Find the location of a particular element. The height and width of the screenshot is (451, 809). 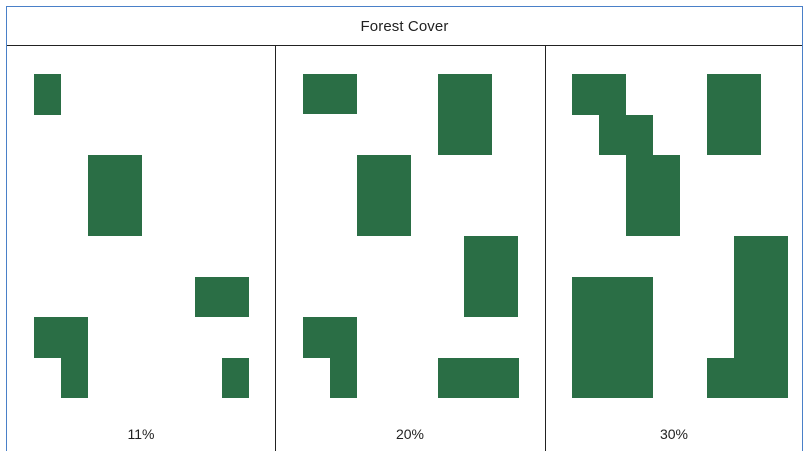

panel-label: 30% is located at coordinates (674, 434).